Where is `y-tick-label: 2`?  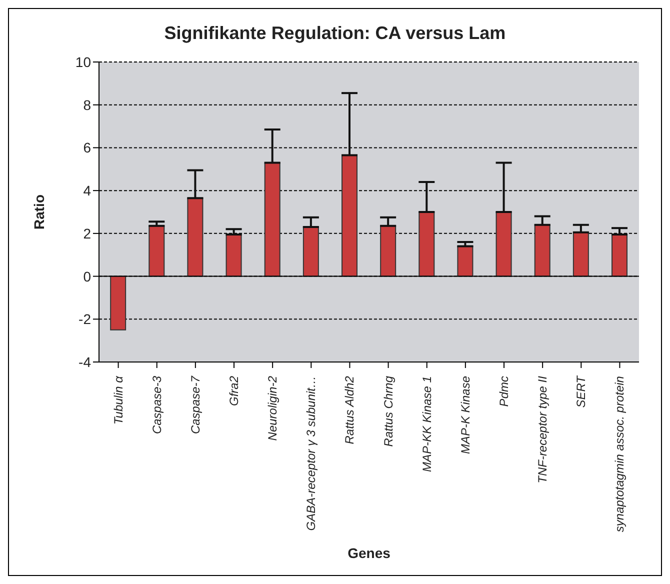
y-tick-label: 2 is located at coordinates (87, 233).